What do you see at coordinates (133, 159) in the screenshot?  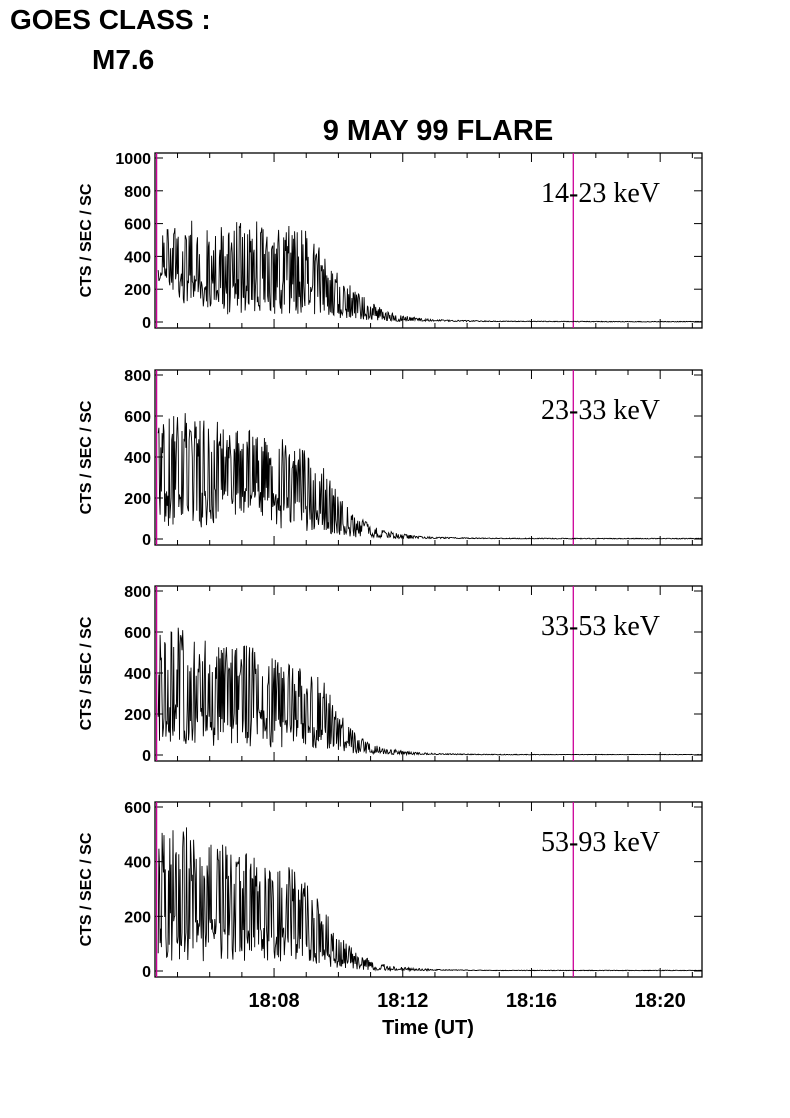 I see `y-tick-label: 1000` at bounding box center [133, 159].